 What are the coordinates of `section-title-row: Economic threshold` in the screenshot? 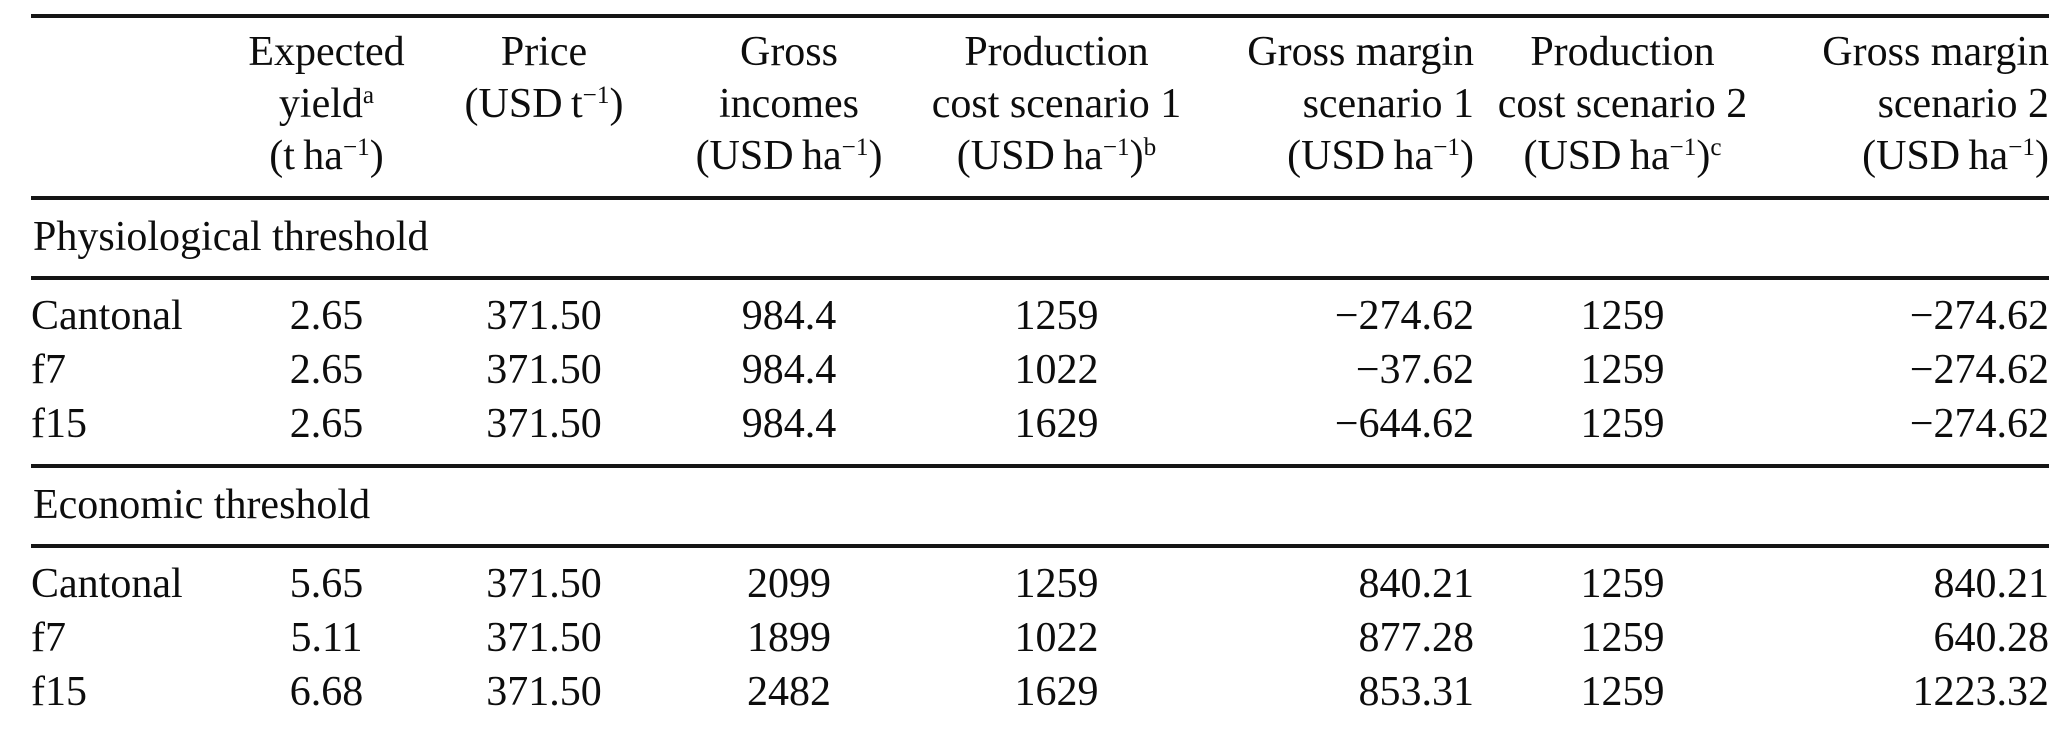 It's located at (1040, 507).